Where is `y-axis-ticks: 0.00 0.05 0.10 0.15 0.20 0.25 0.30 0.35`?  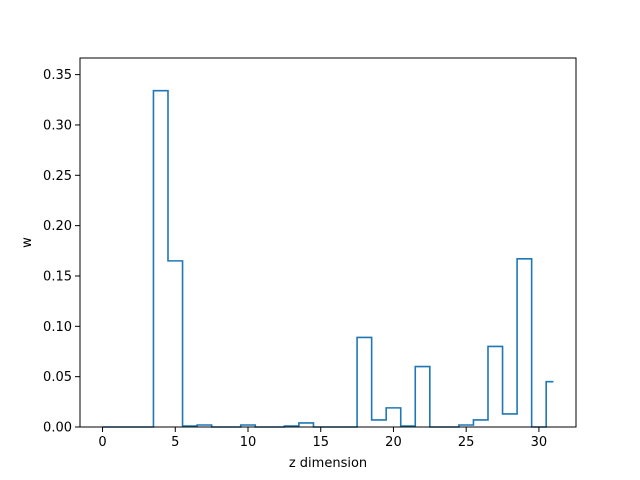
y-axis-ticks: 0.00 0.05 0.10 0.15 0.20 0.25 0.30 0.35 is located at coordinates (61, 252).